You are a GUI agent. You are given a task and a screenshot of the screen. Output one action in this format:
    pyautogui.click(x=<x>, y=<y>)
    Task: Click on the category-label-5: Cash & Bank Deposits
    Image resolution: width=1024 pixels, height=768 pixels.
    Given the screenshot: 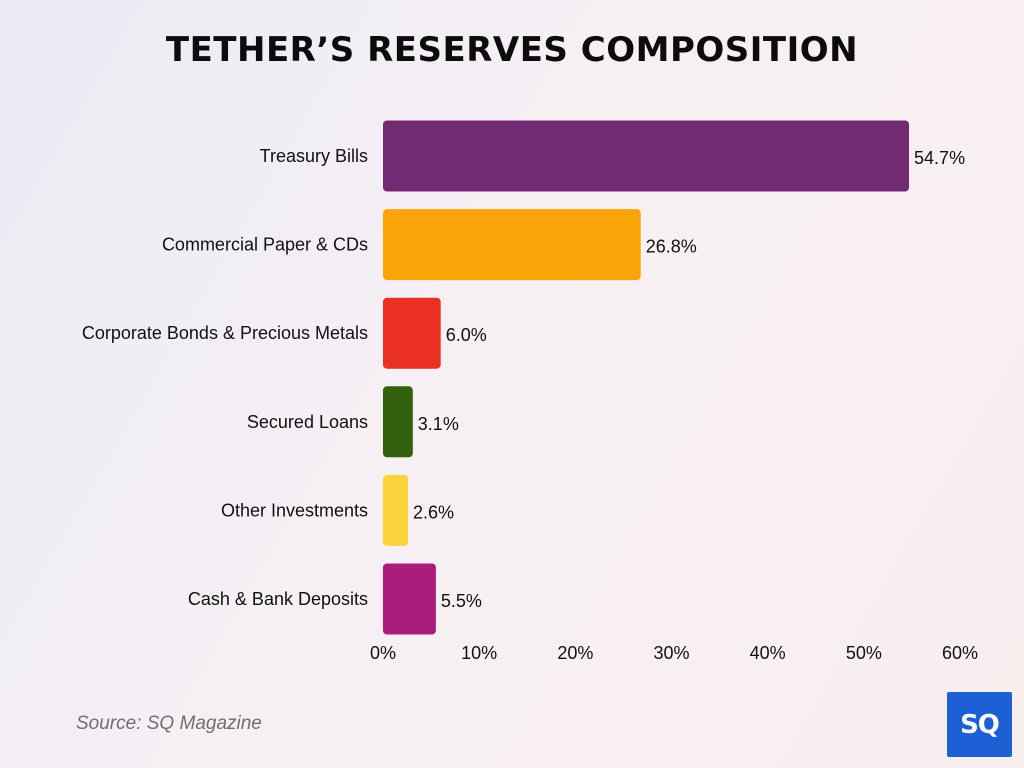 What is the action you would take?
    pyautogui.click(x=278, y=599)
    